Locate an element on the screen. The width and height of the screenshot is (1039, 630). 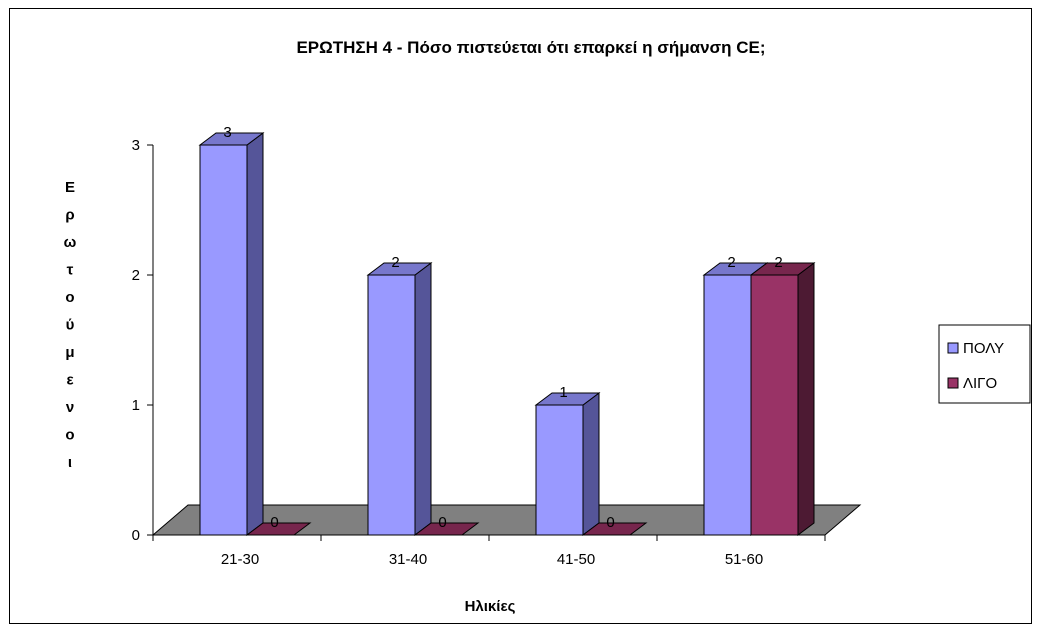
legend: ΠΟΛΥ ΛΙΓΟ is located at coordinates (984, 364).